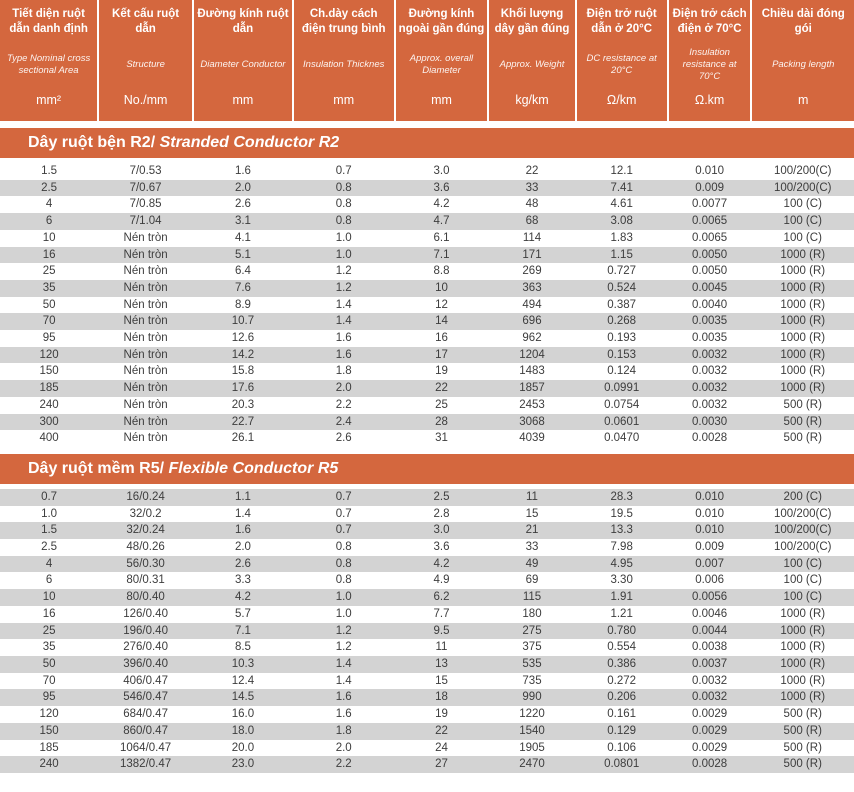  Describe the element at coordinates (621, 664) in the screenshot. I see `table-cell: 0.386` at that location.